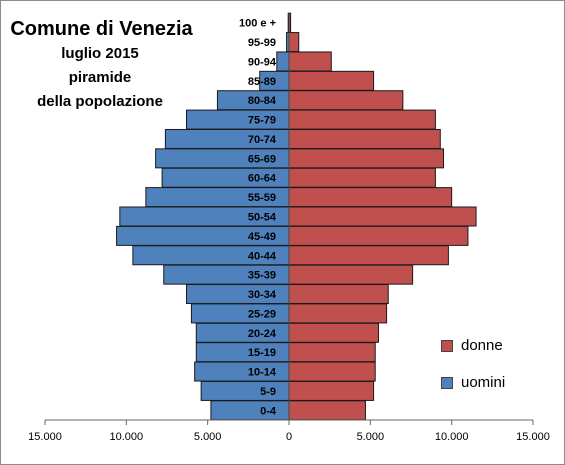  Describe the element at coordinates (262, 353) in the screenshot. I see `age-group-label: 15-19` at that location.